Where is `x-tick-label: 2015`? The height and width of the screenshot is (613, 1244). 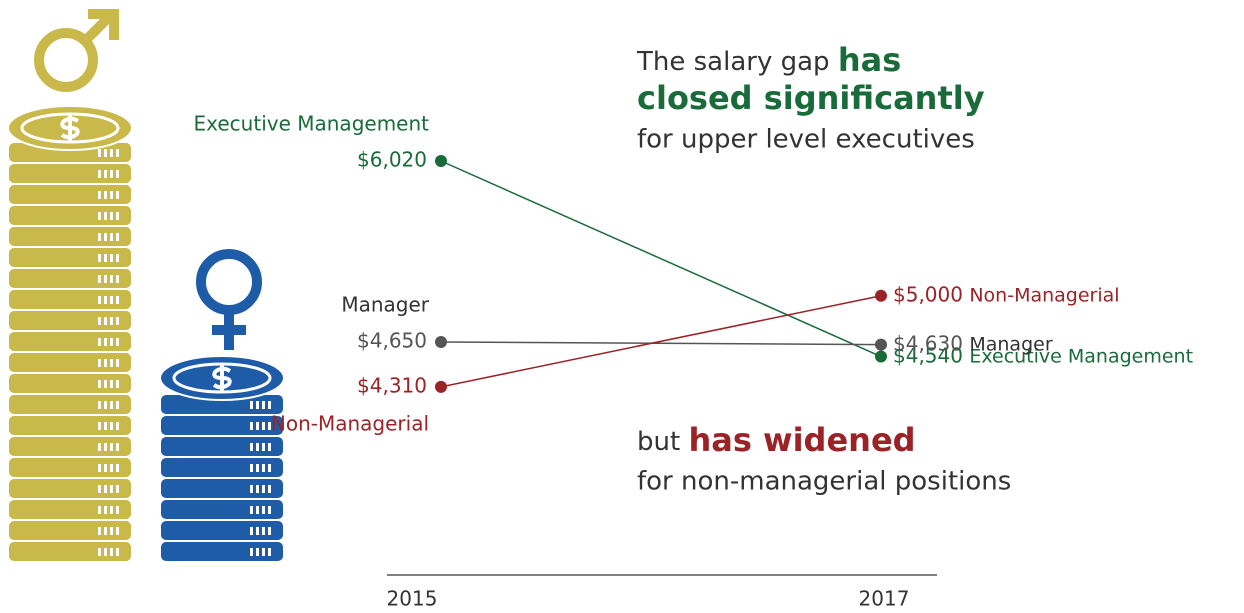 x-tick-label: 2015 is located at coordinates (412, 599).